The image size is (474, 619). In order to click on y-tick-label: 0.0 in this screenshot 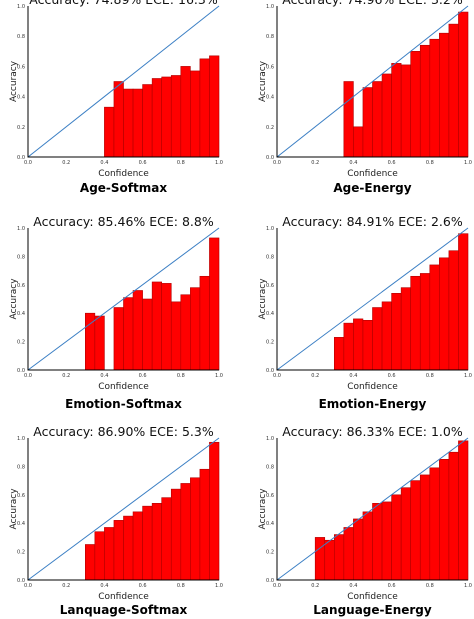, I will do `click(21, 371)`.